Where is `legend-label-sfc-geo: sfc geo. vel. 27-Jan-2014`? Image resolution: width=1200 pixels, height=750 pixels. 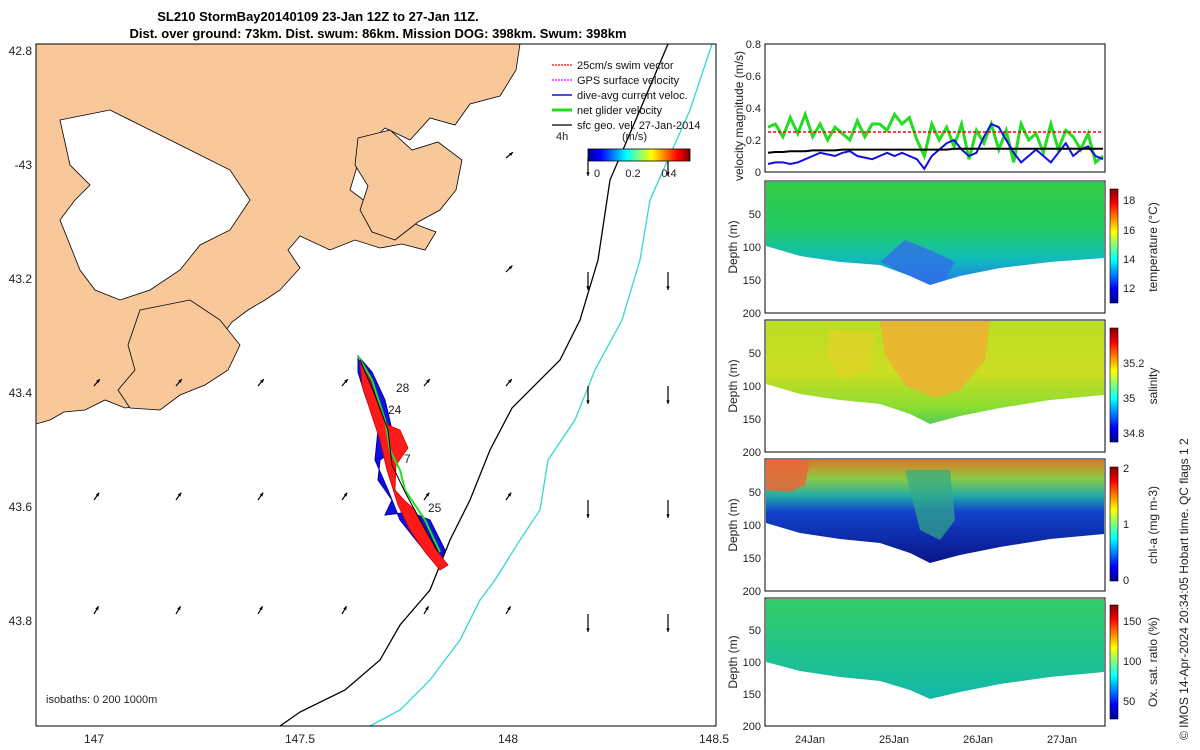
legend-label-sfc-geo: sfc geo. vel. 27-Jan-2014 is located at coordinates (639, 126).